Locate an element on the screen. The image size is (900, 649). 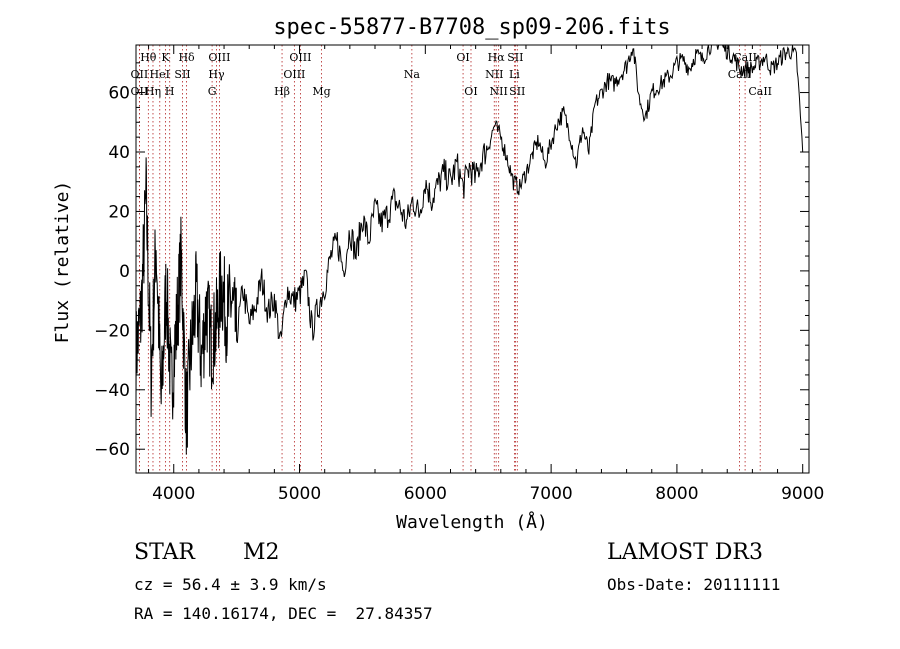
line-label-19: Hα is located at coordinates (497, 57).